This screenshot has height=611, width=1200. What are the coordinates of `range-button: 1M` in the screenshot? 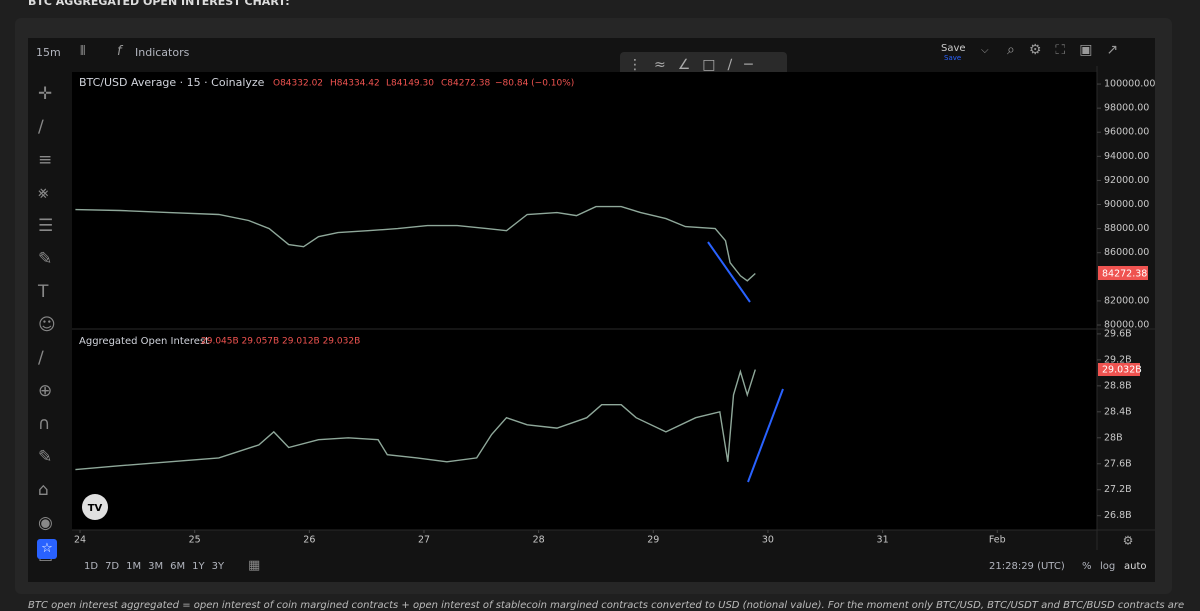 It's located at (134, 566).